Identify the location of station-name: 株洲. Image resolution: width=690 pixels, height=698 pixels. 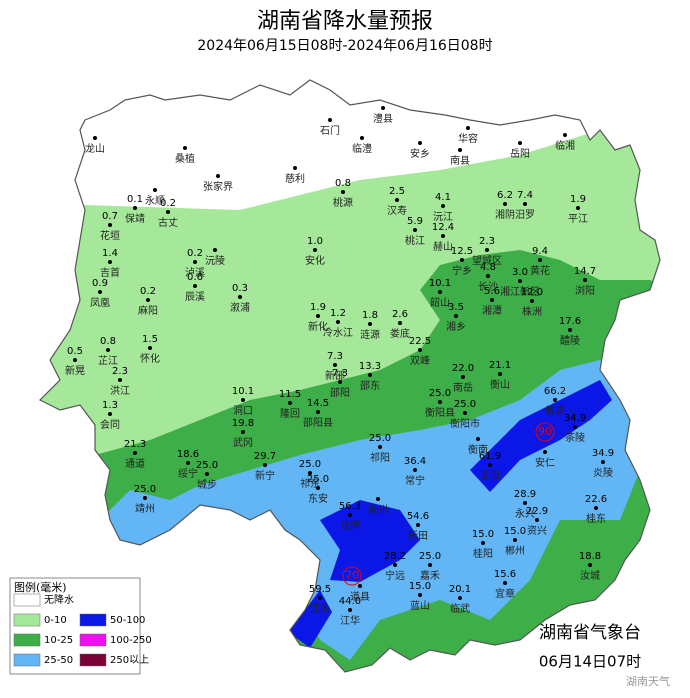
(532, 311).